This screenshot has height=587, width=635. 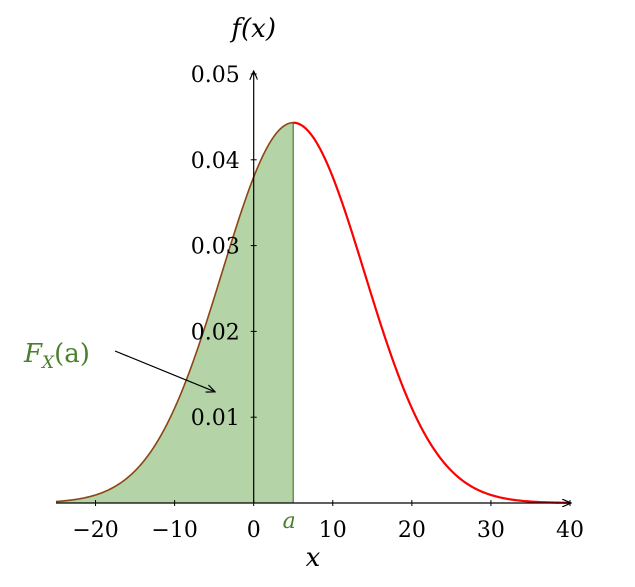 I want to click on cdf-annotation-label: FX(a), so click(x=56, y=356).